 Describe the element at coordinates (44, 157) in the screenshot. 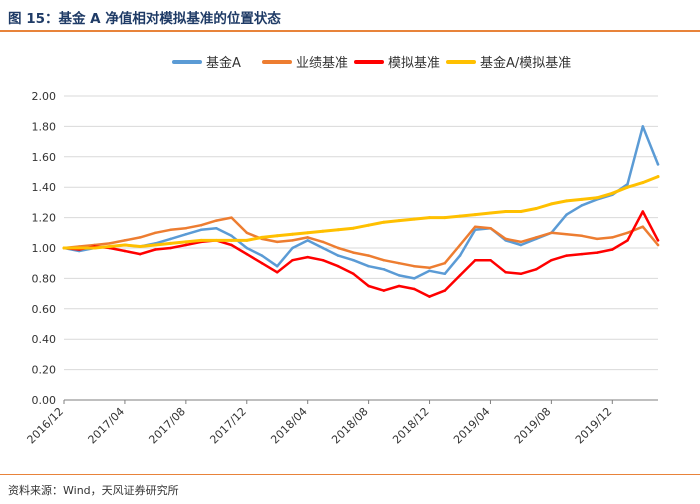

I see `y-tick-label: 1.60` at that location.